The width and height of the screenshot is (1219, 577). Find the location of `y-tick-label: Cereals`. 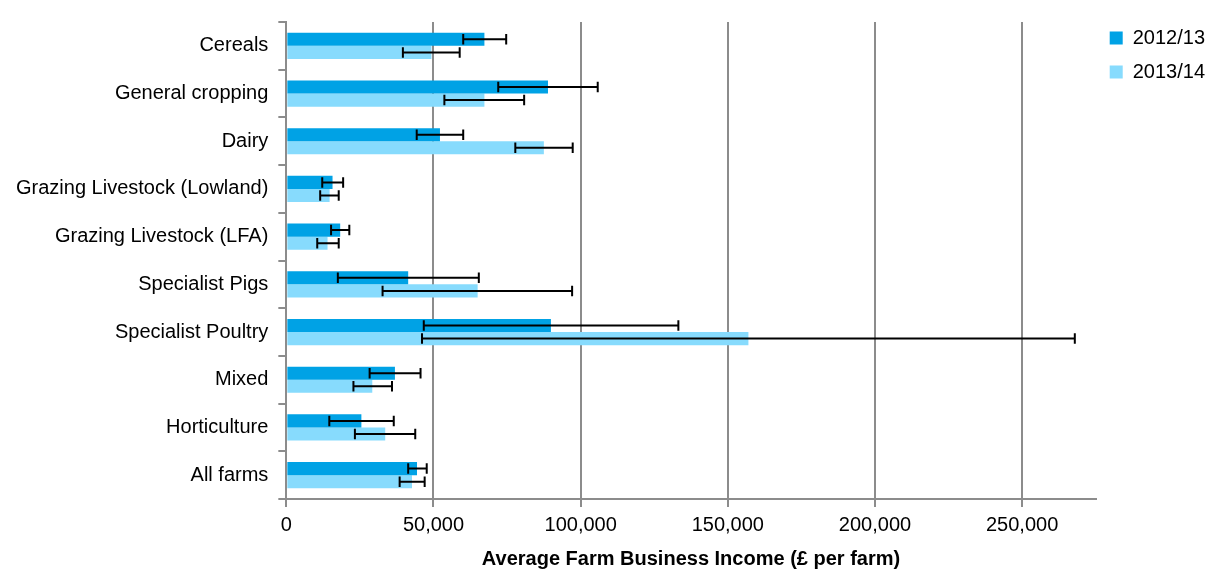

y-tick-label: Cereals is located at coordinates (234, 44).